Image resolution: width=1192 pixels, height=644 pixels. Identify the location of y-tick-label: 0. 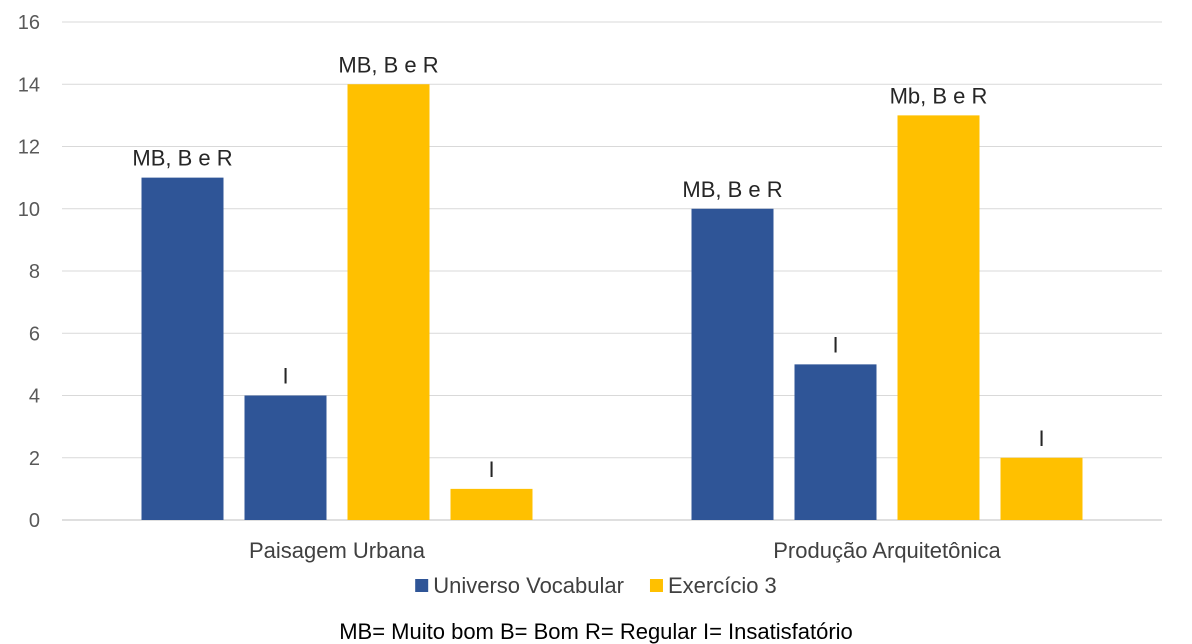
(34, 521).